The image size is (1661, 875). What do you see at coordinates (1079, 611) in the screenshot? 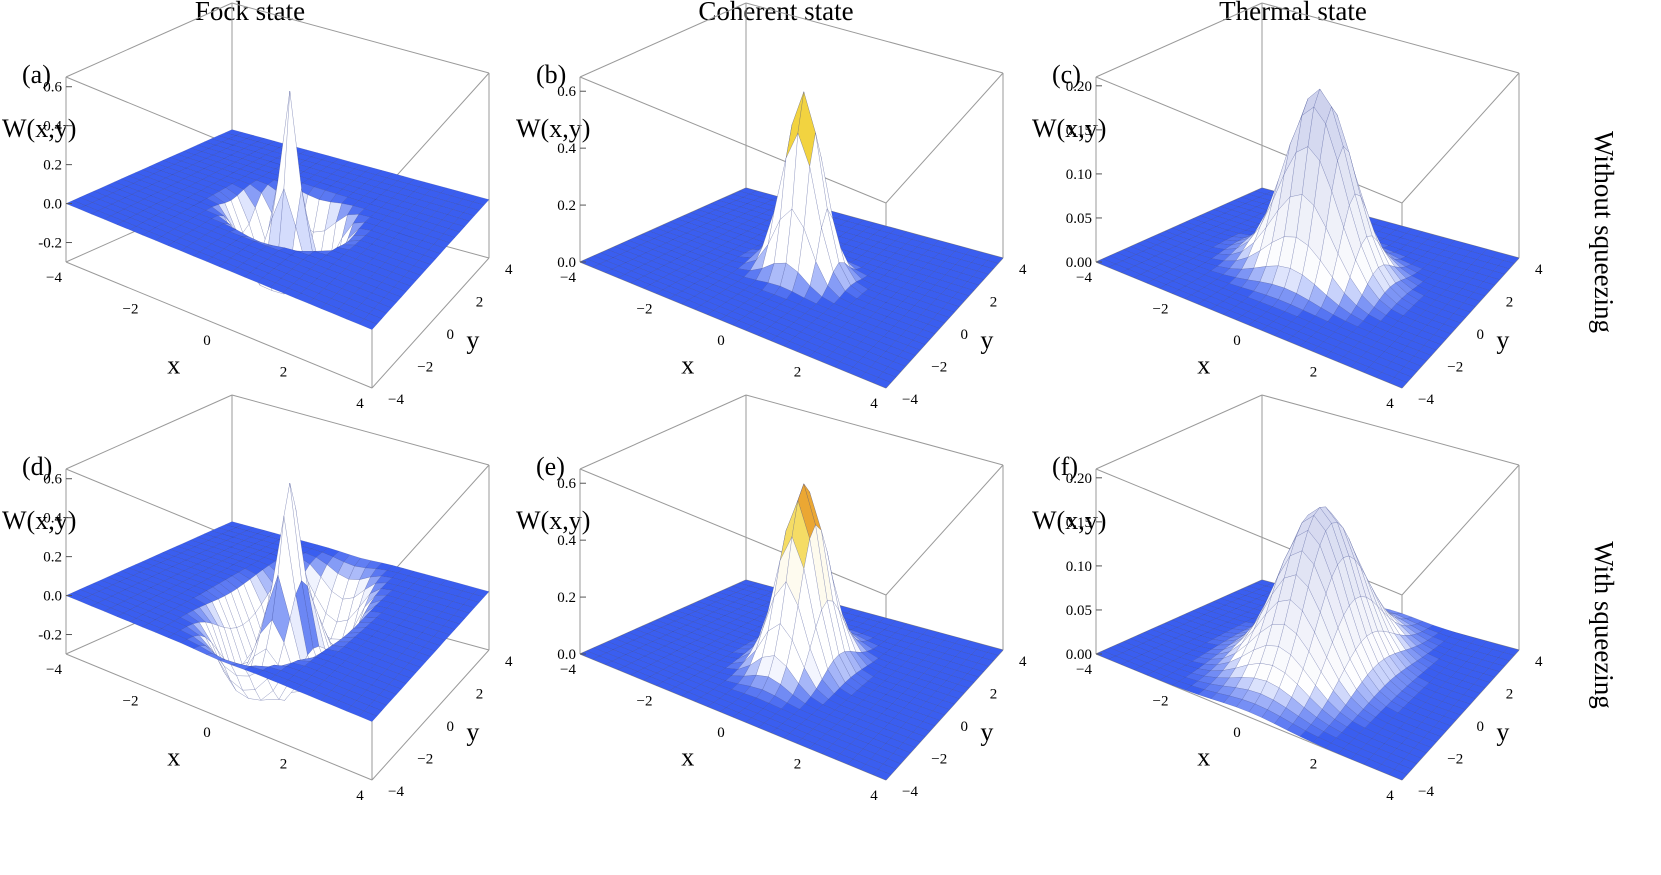
I see `z-tick-label: 0.05` at bounding box center [1079, 611].